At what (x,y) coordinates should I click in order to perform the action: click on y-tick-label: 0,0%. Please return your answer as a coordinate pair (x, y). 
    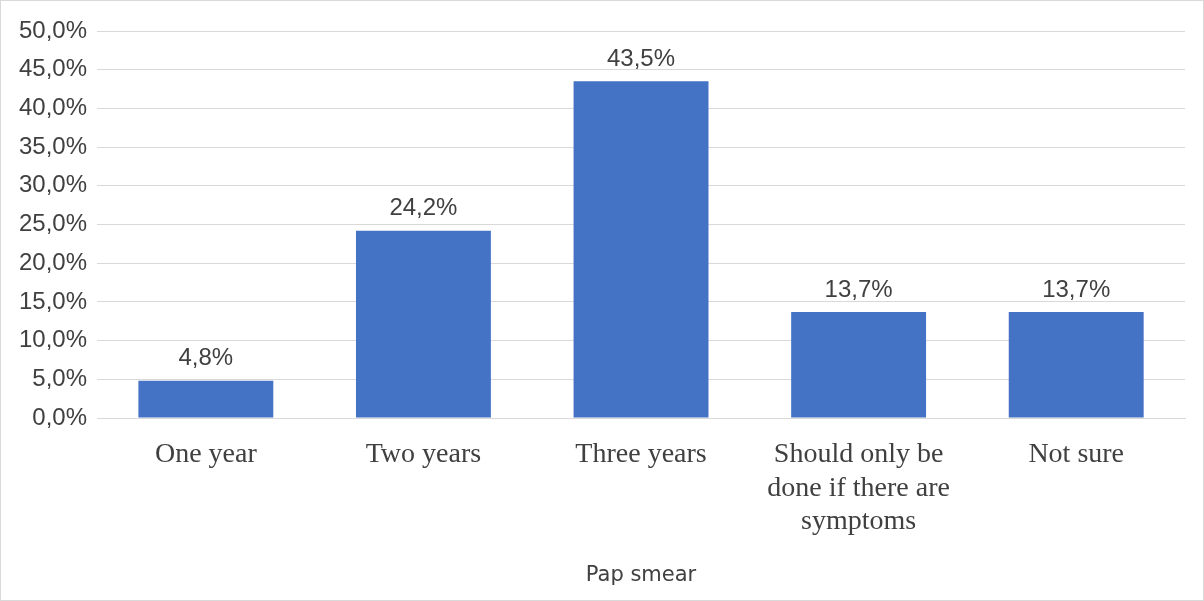
    Looking at the image, I should click on (60, 416).